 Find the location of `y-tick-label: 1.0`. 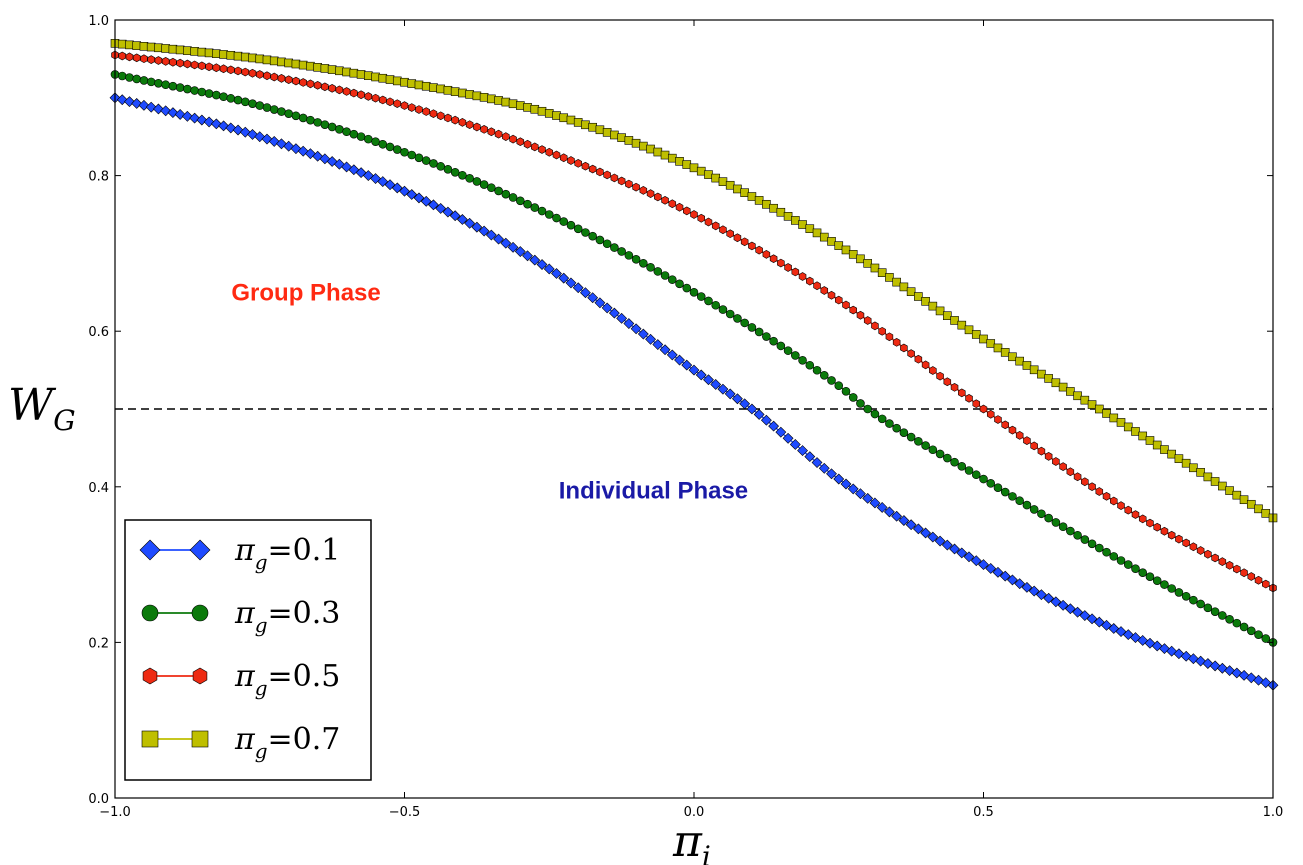

y-tick-label: 1.0 is located at coordinates (98, 21).